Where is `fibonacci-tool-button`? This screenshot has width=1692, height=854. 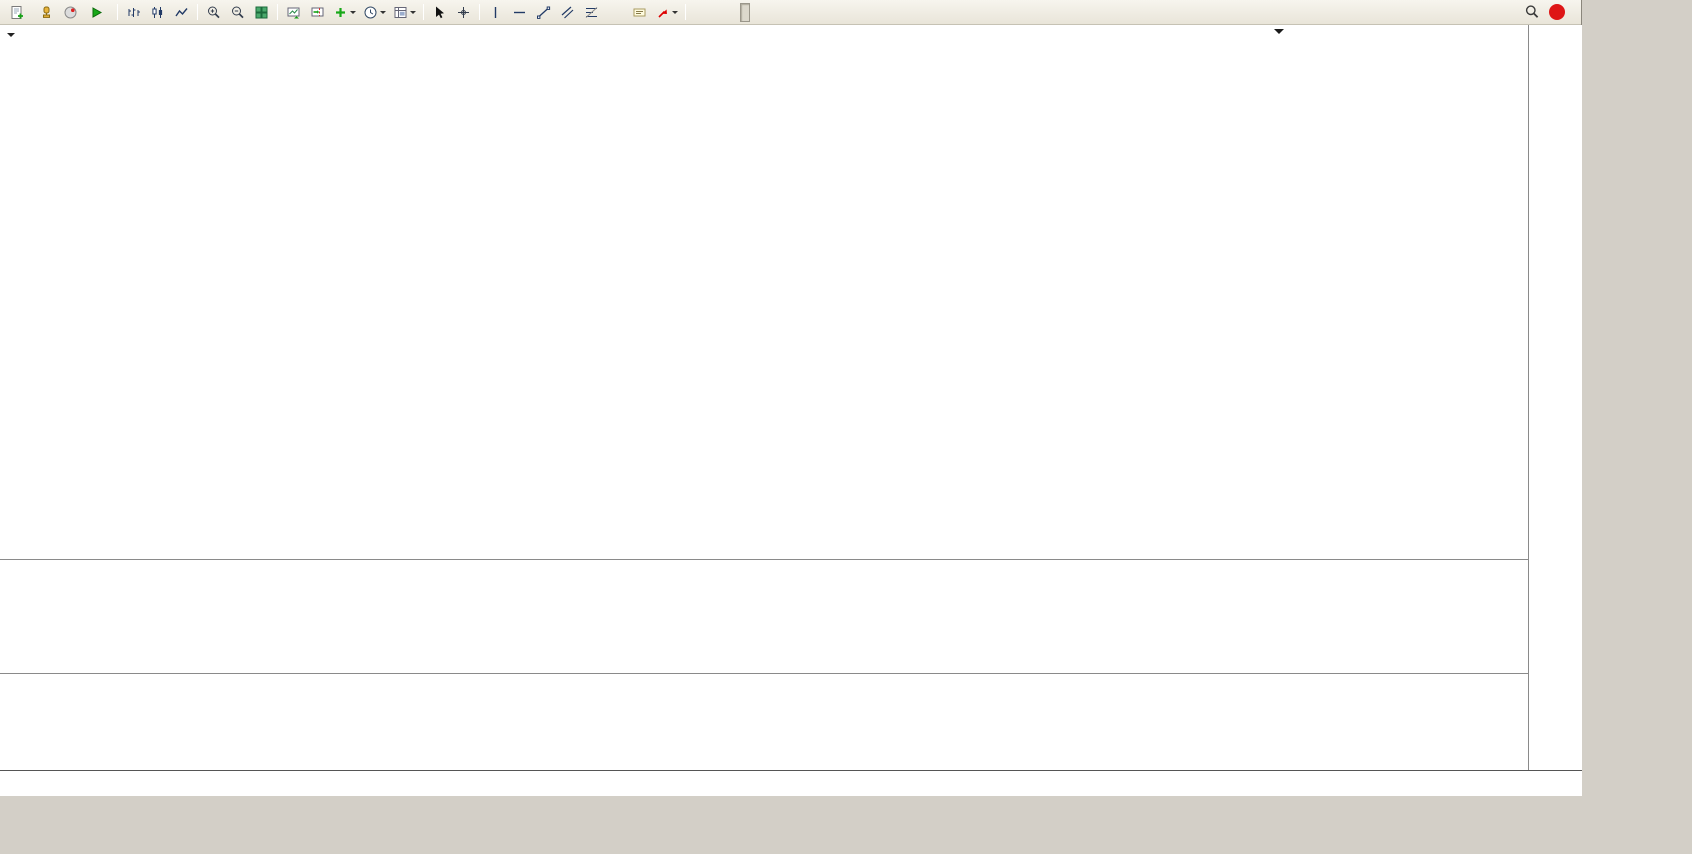 fibonacci-tool-button is located at coordinates (591, 12).